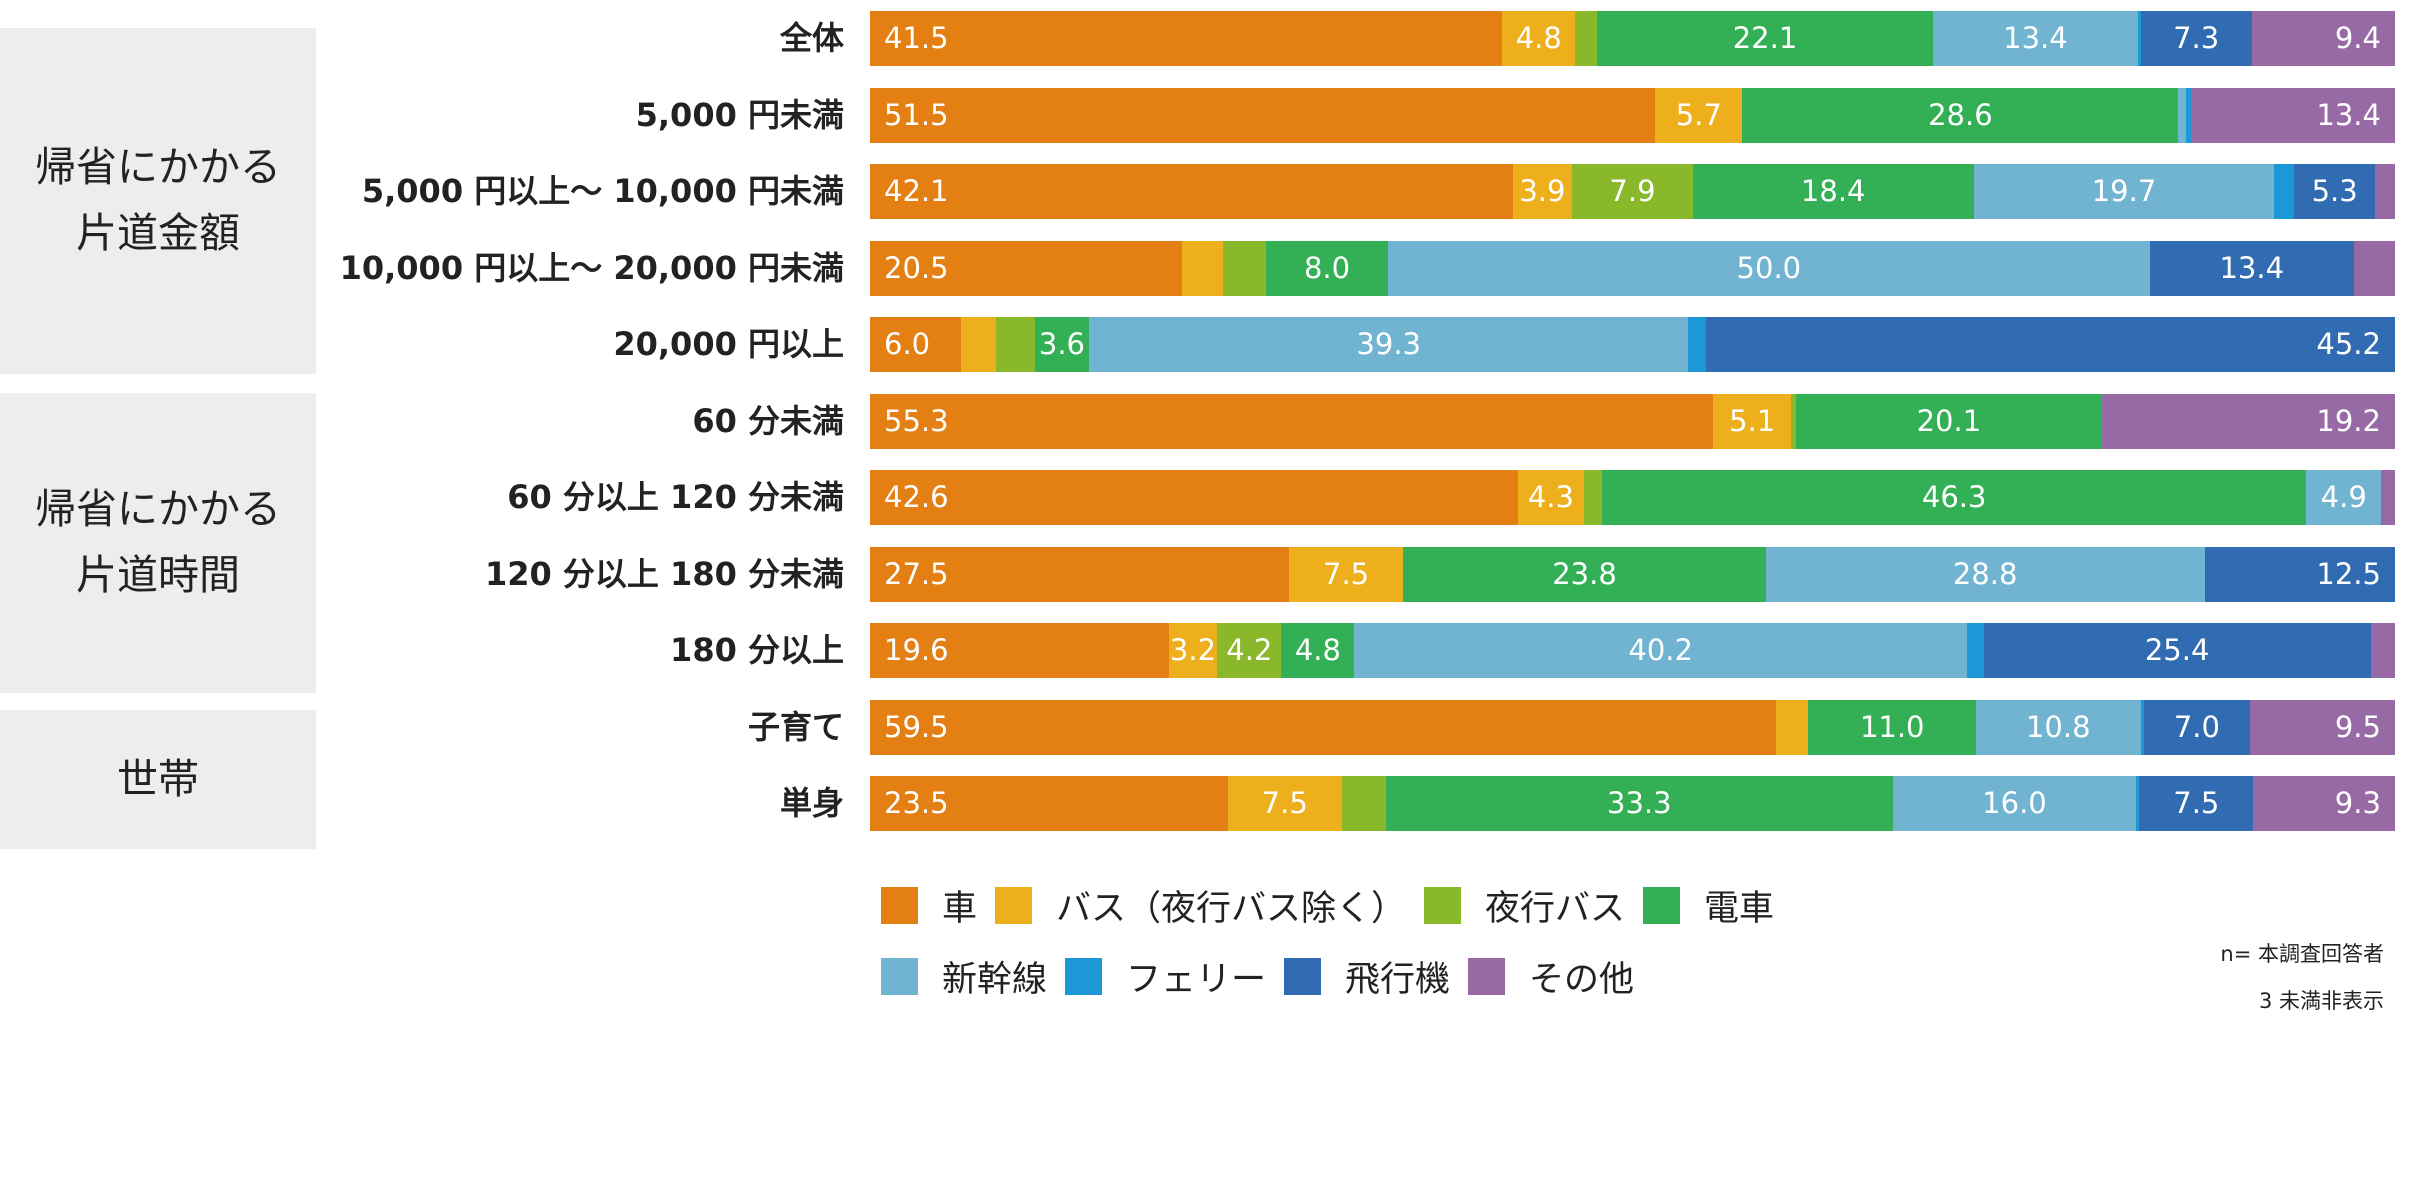 The width and height of the screenshot is (2414, 1204). I want to click on data-label: 22.1, so click(1765, 38).